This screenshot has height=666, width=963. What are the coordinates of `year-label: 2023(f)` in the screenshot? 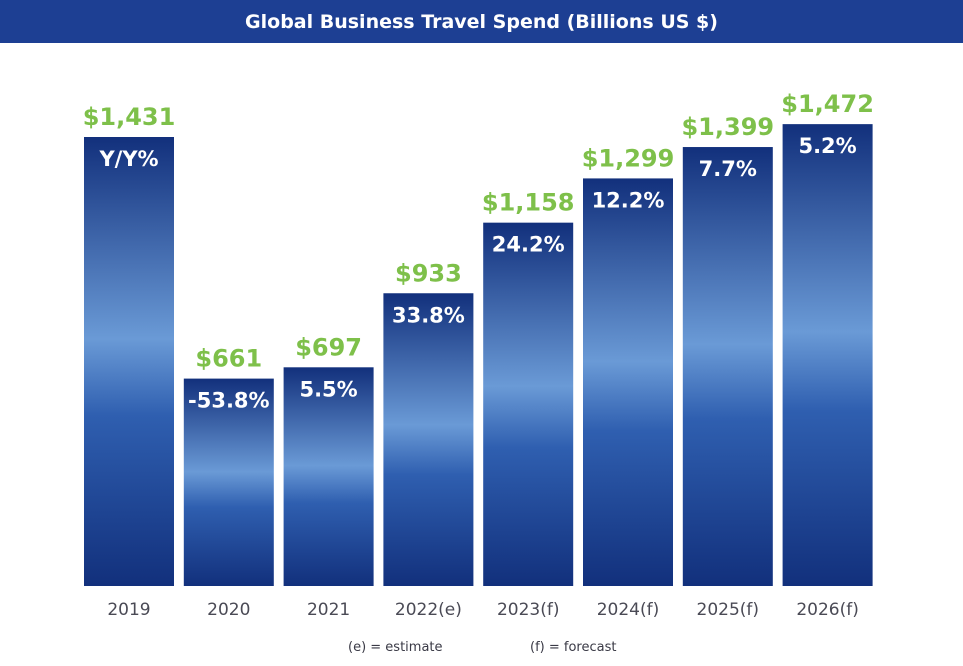 It's located at (528, 610).